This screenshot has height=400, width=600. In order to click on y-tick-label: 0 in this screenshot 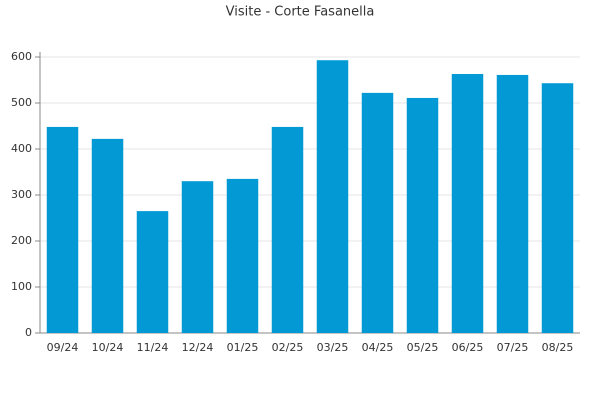, I will do `click(28, 332)`.